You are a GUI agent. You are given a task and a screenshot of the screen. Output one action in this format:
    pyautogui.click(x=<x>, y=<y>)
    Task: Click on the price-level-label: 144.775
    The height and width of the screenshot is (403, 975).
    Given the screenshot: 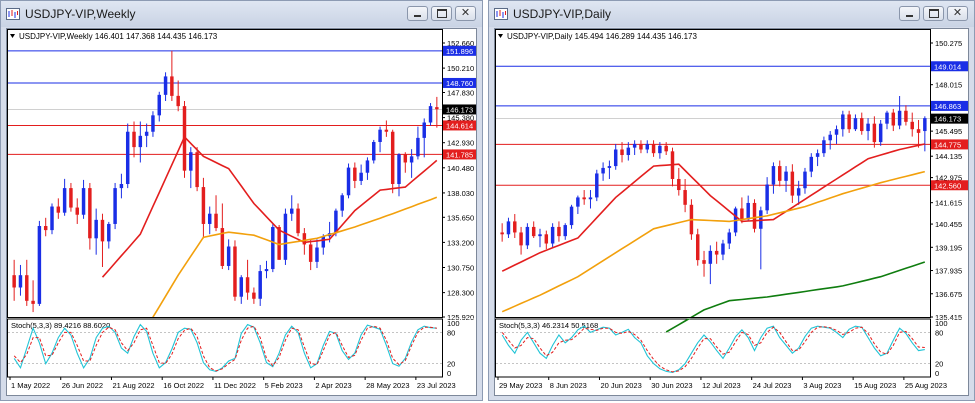 What is the action you would take?
    pyautogui.click(x=947, y=144)
    